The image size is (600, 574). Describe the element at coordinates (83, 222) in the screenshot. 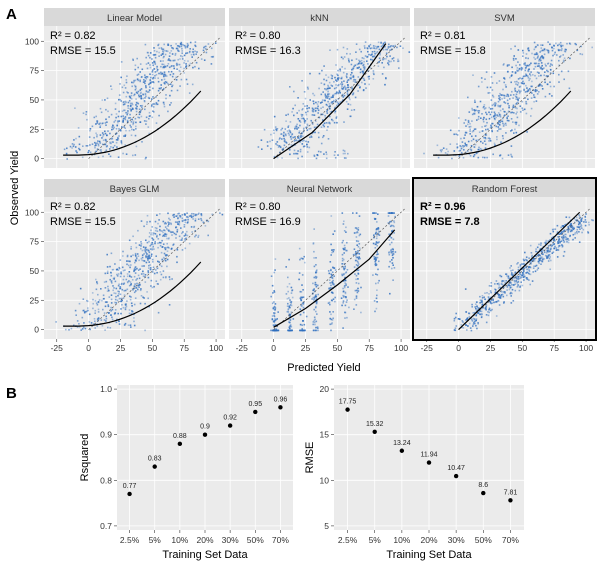

I see `facet-rmse: RMSE = 15.5` at that location.